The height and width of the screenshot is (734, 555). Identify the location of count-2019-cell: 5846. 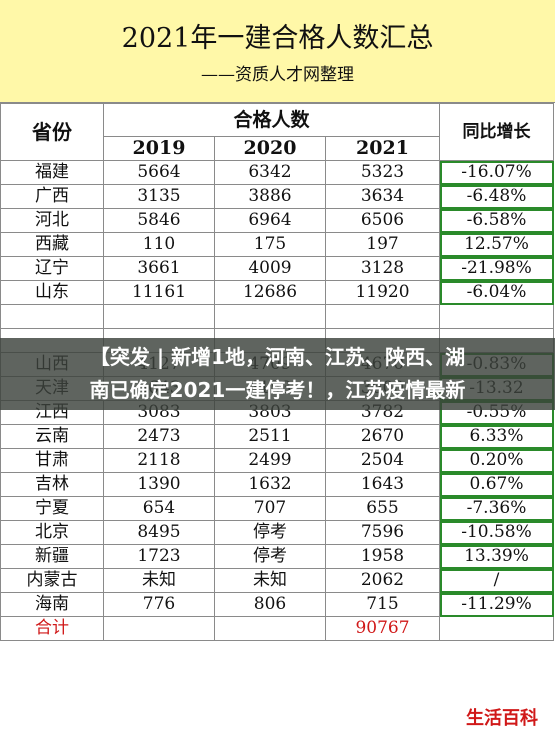
(159, 220).